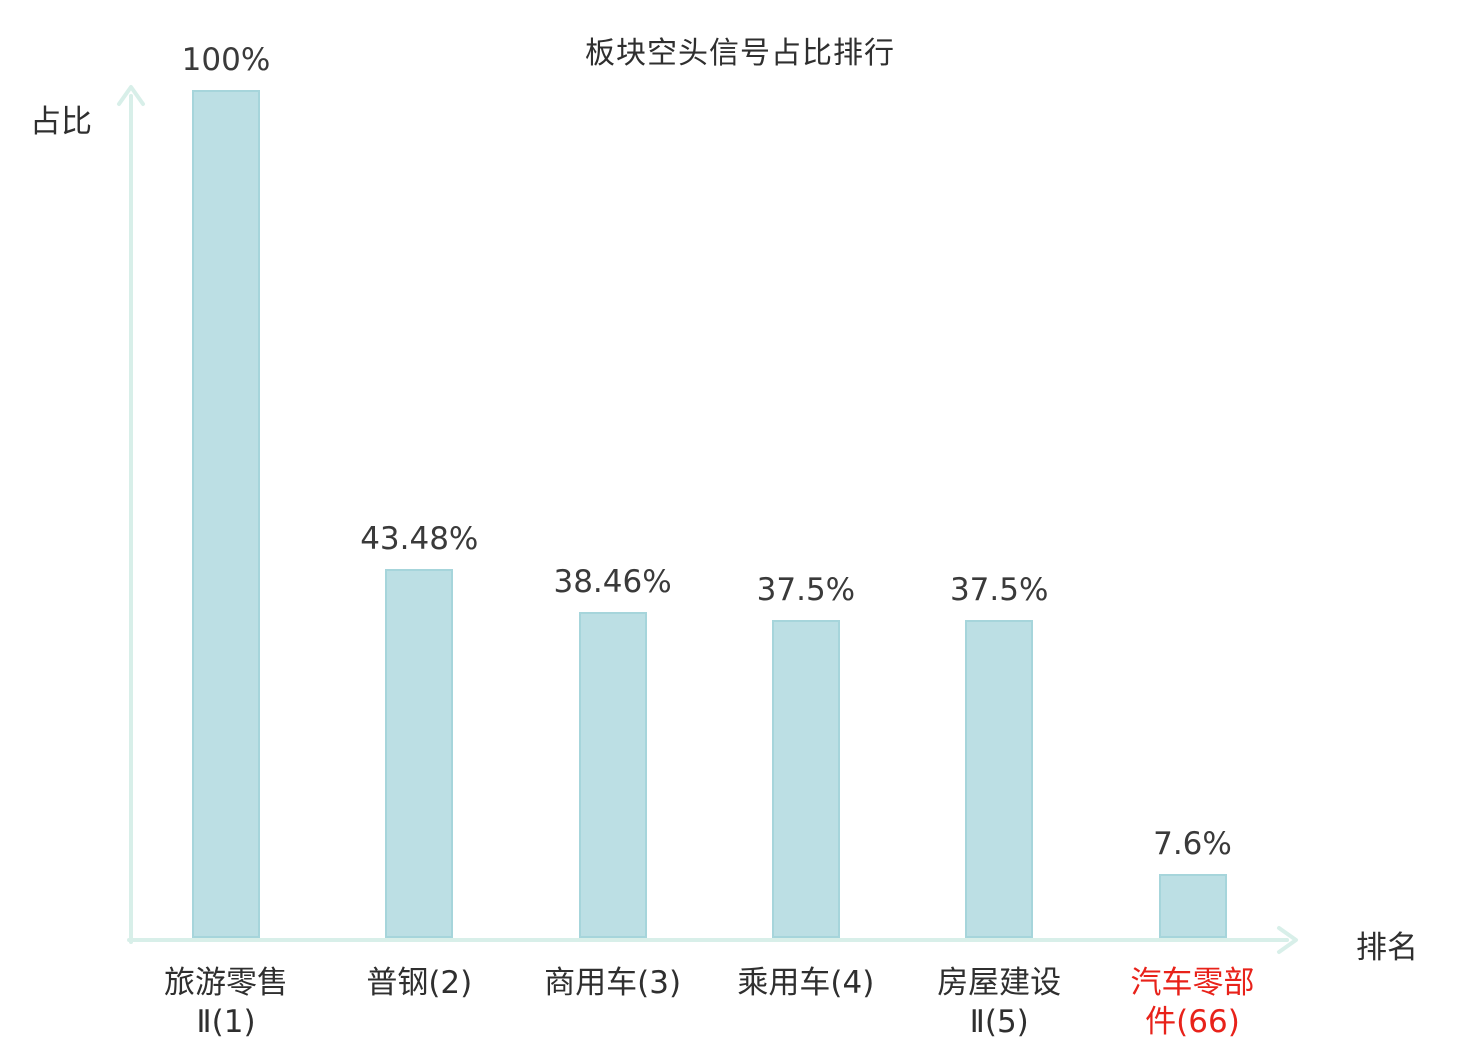 The height and width of the screenshot is (1040, 1480). I want to click on x-tick-label: 乘用车(4), so click(806, 983).